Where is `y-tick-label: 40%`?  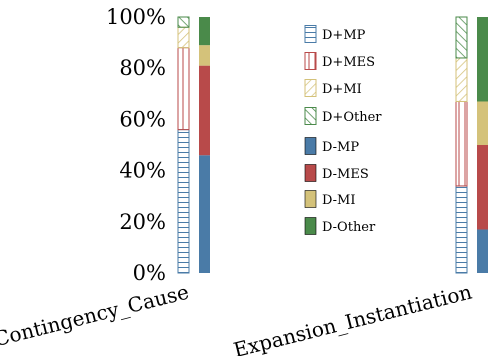 y-tick-label: 40% is located at coordinates (142, 171).